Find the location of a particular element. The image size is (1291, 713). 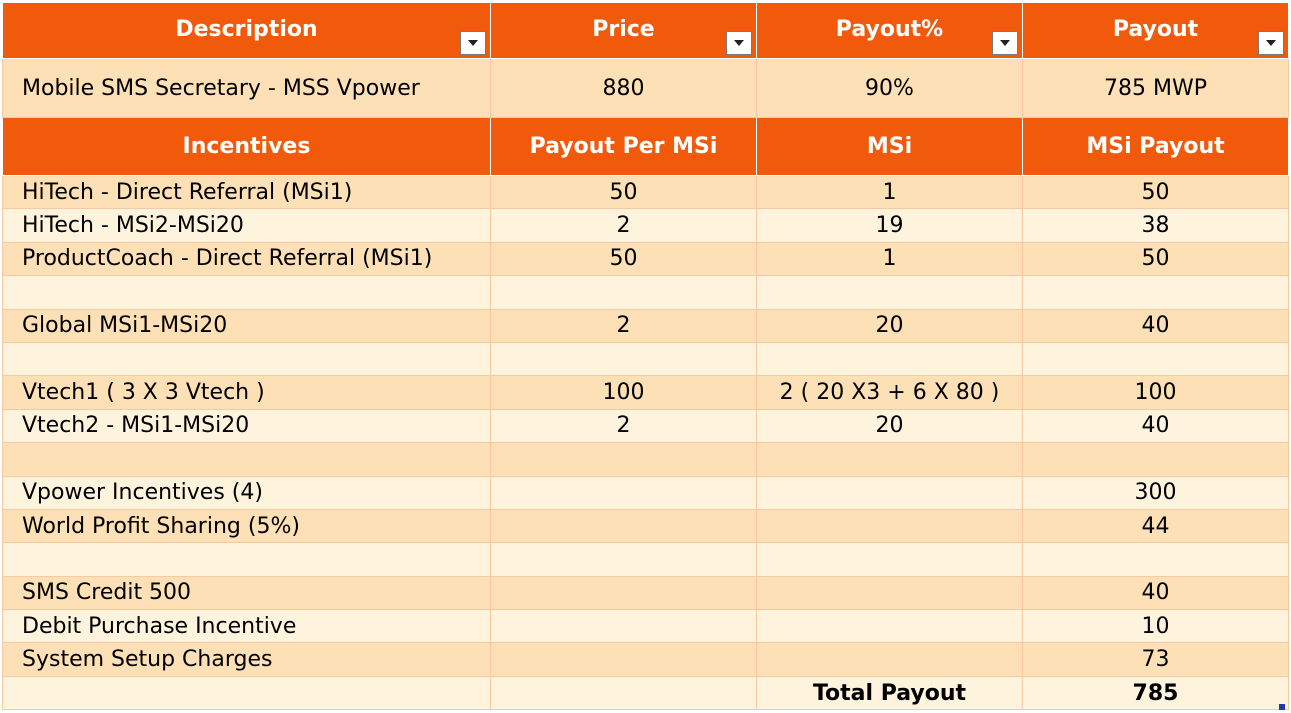

table-row: Debit Purchase Incentive 10 is located at coordinates (645, 626).